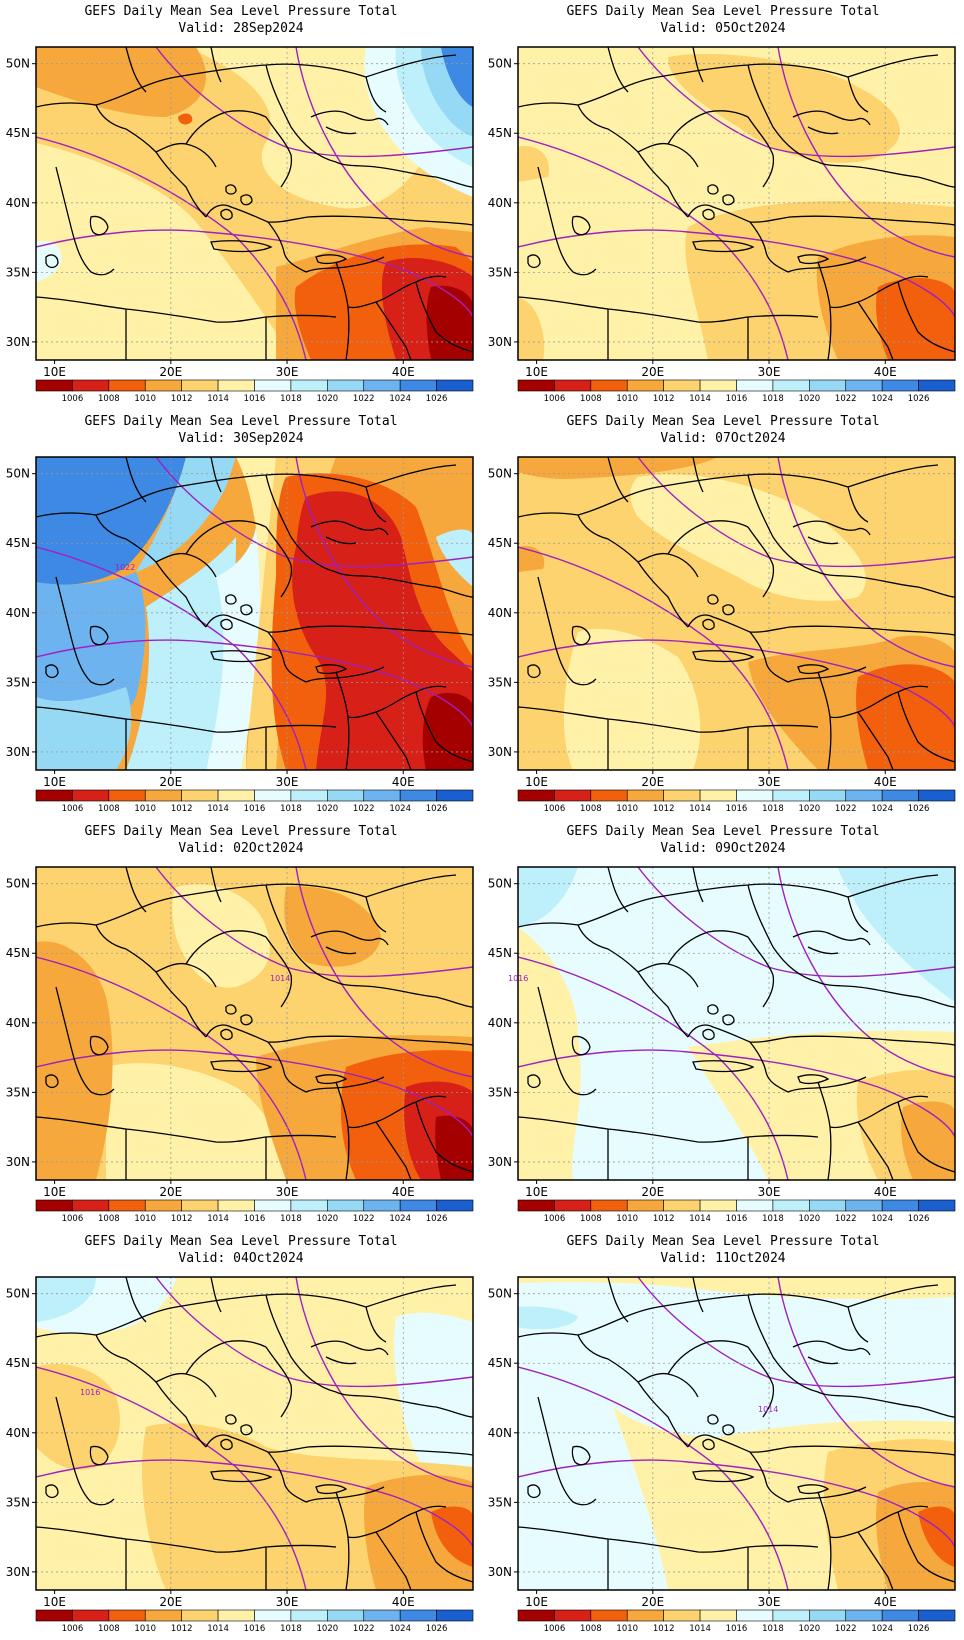  Describe the element at coordinates (500, 203) in the screenshot. I see `latitude-label: 40N` at that location.